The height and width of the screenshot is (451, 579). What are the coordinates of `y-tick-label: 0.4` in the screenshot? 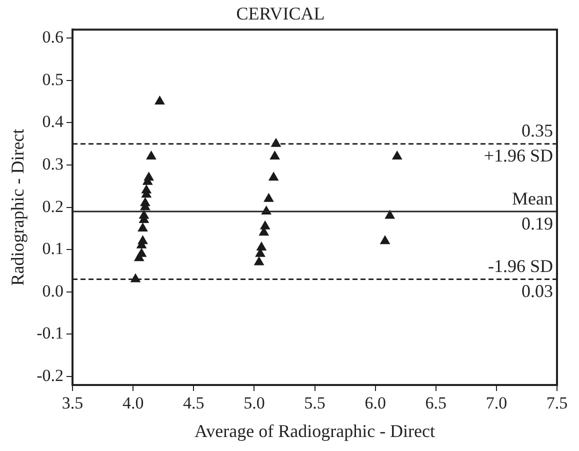 It's located at (53, 122).